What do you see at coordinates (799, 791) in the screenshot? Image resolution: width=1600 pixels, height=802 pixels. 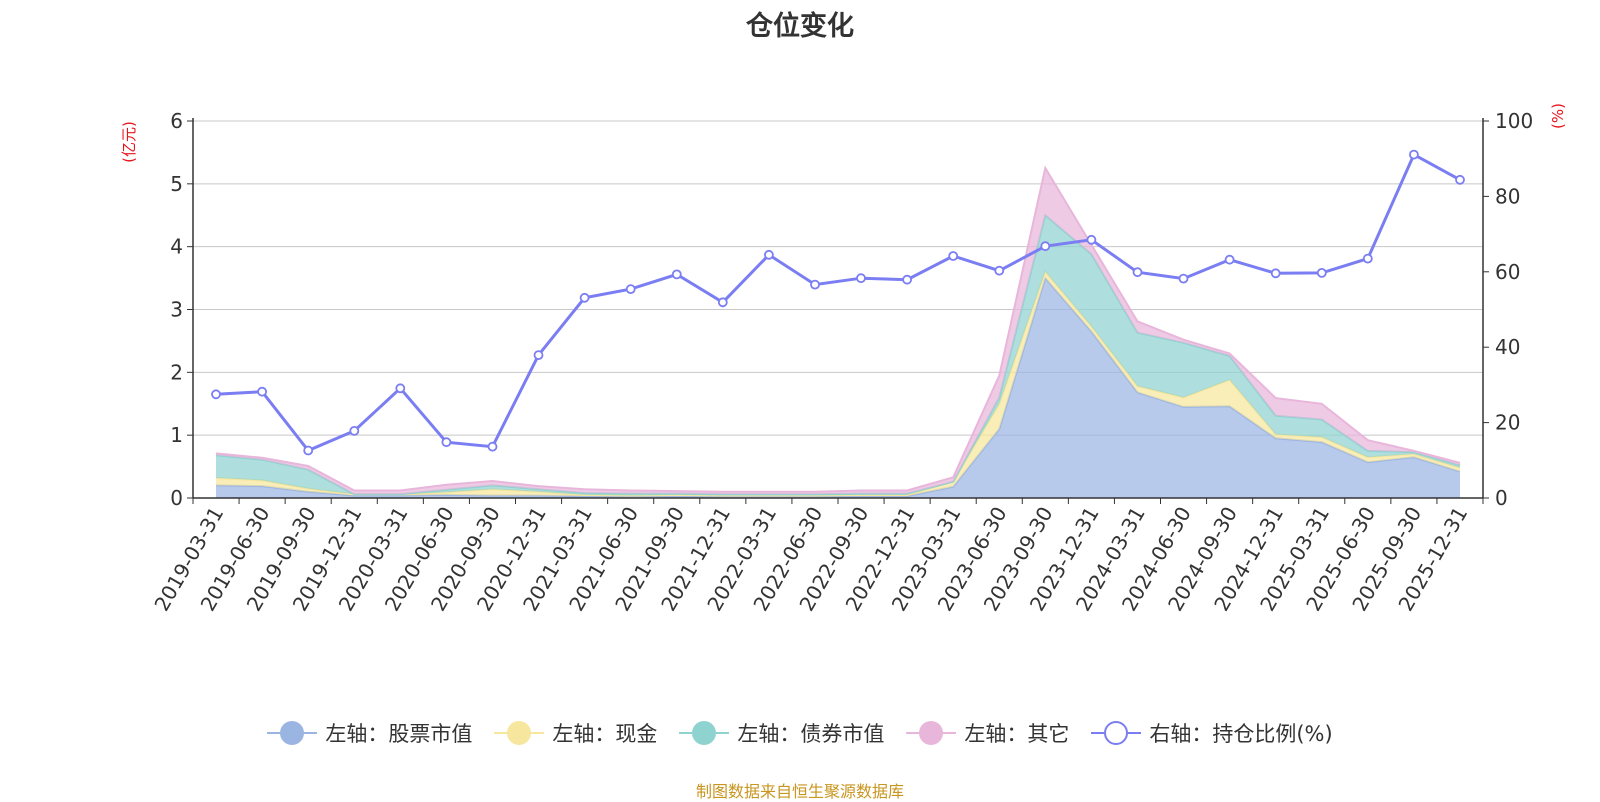 I see `source-note: 制图数据来自恒生聚源数据库` at bounding box center [799, 791].